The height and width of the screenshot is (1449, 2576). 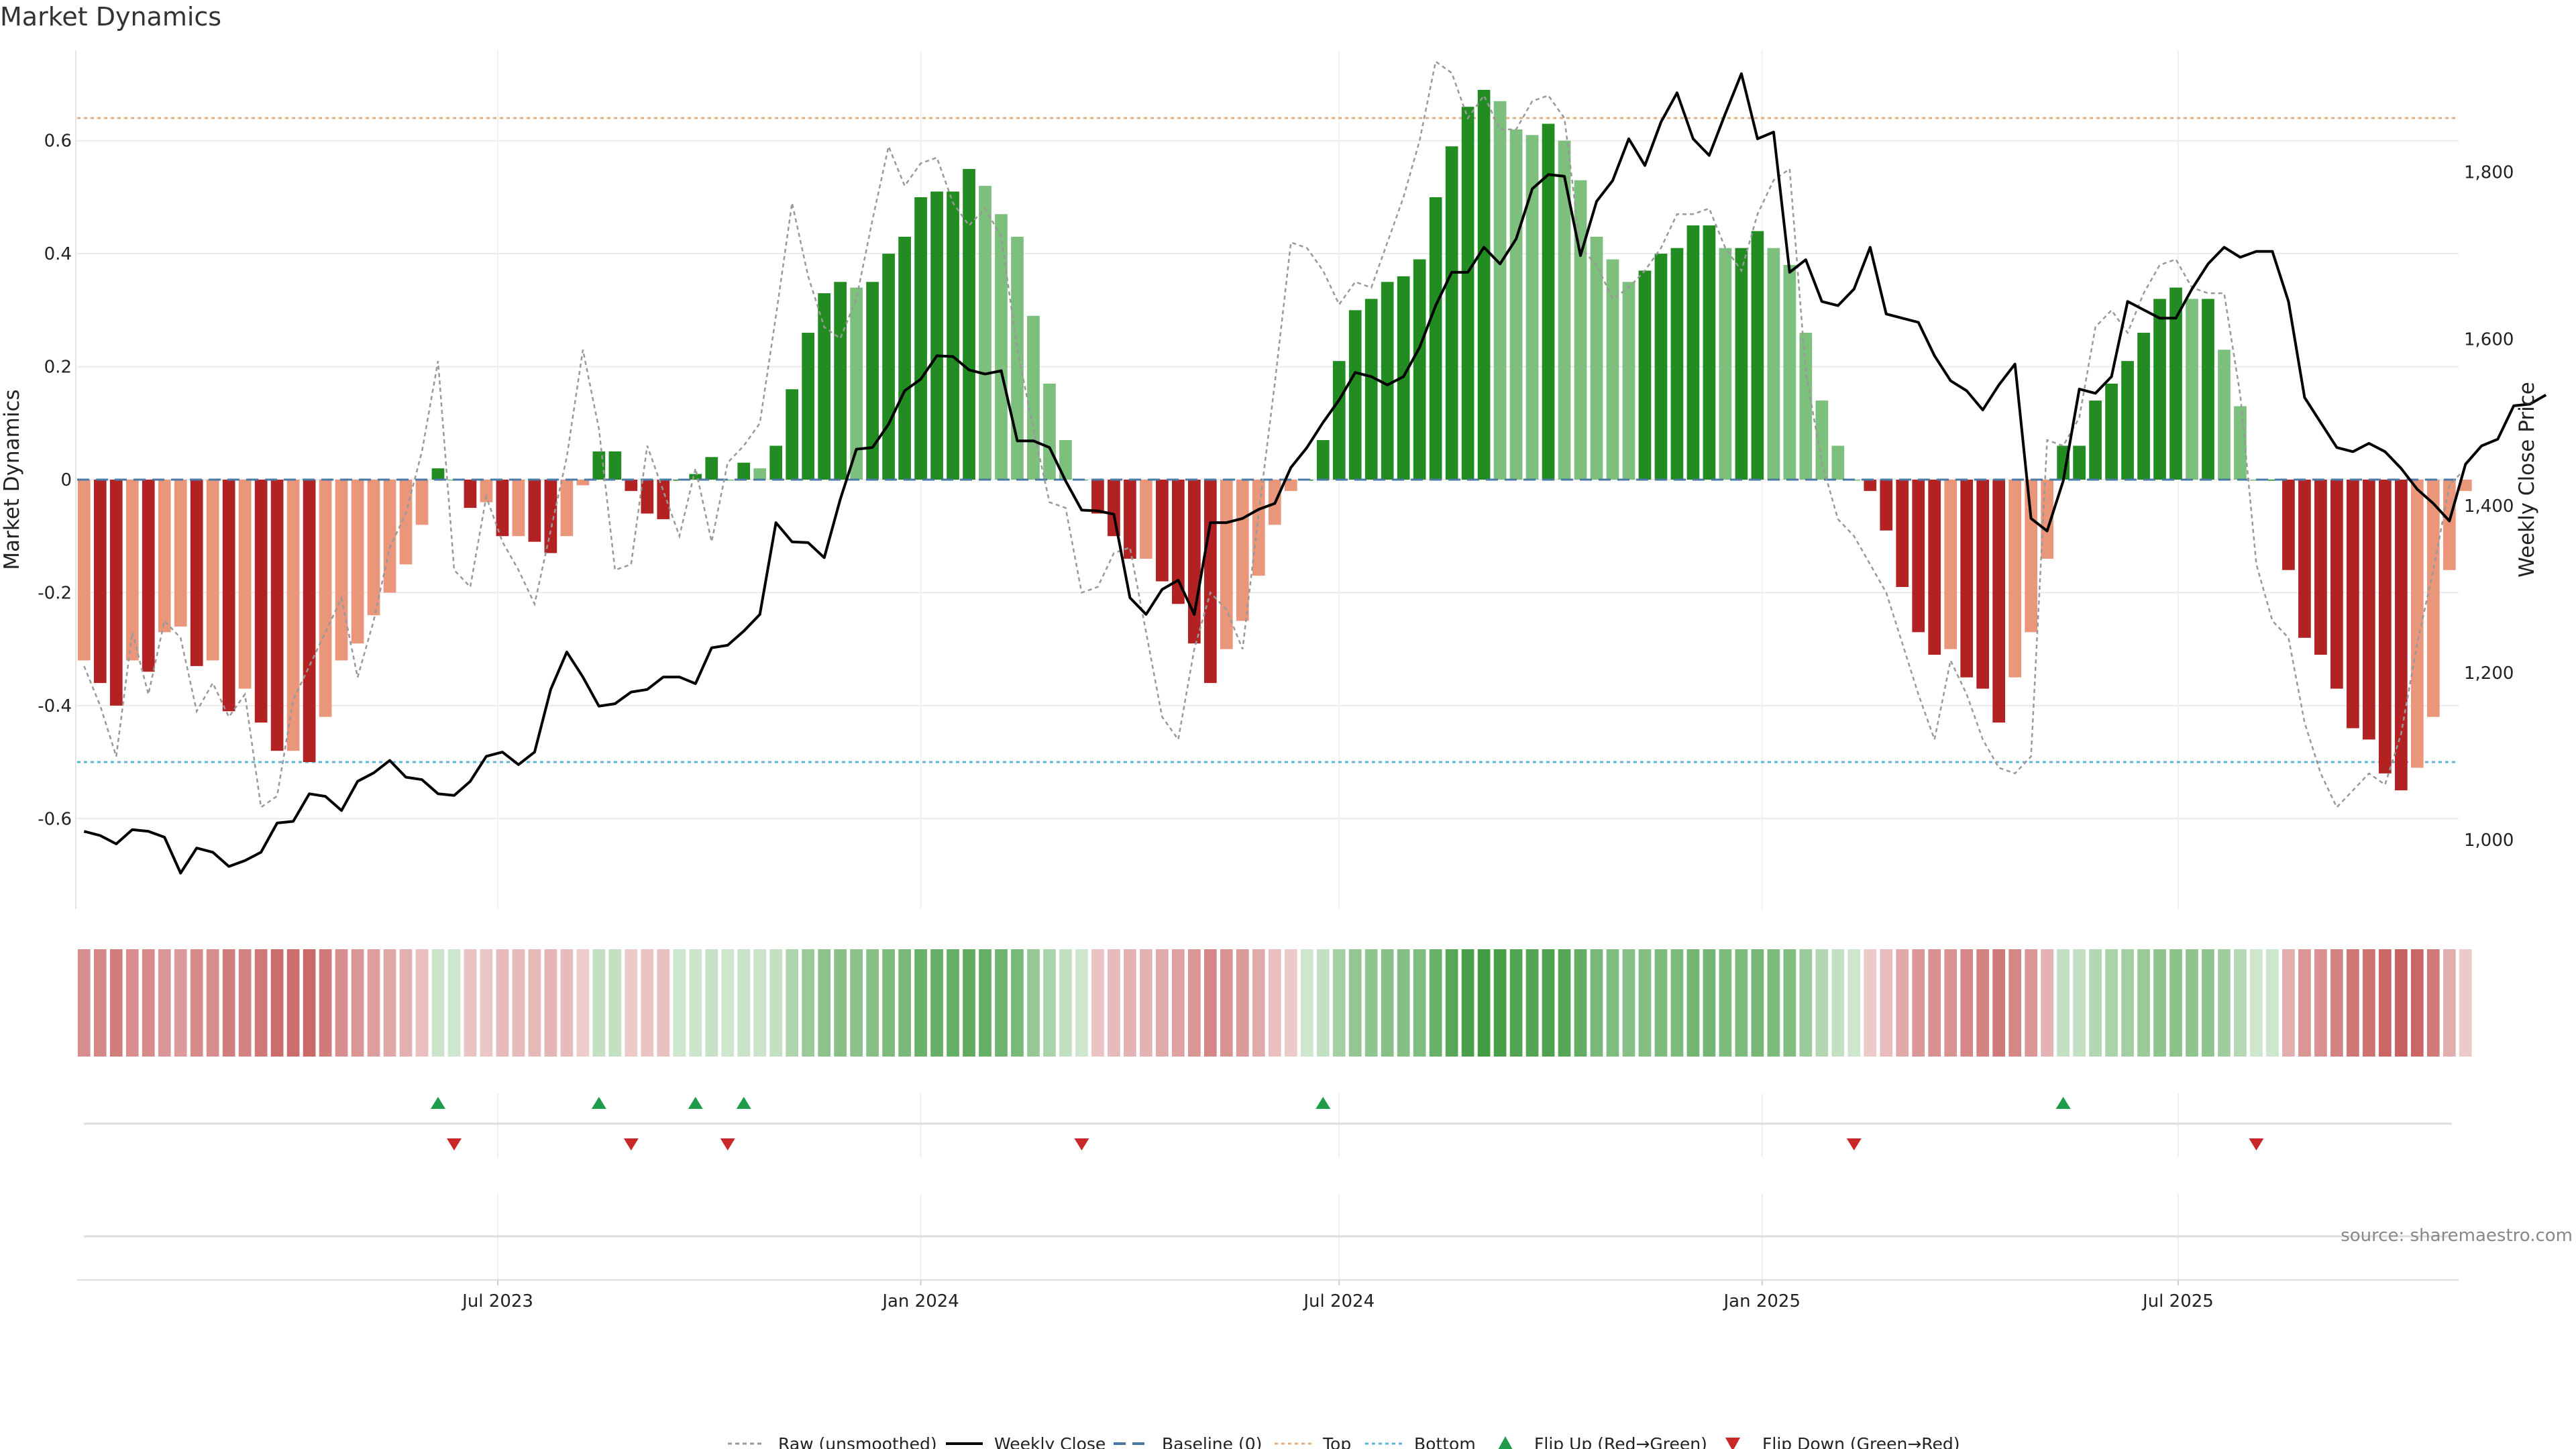 What do you see at coordinates (2457, 1236) in the screenshot?
I see `source-note: source: sharemaestro.com` at bounding box center [2457, 1236].